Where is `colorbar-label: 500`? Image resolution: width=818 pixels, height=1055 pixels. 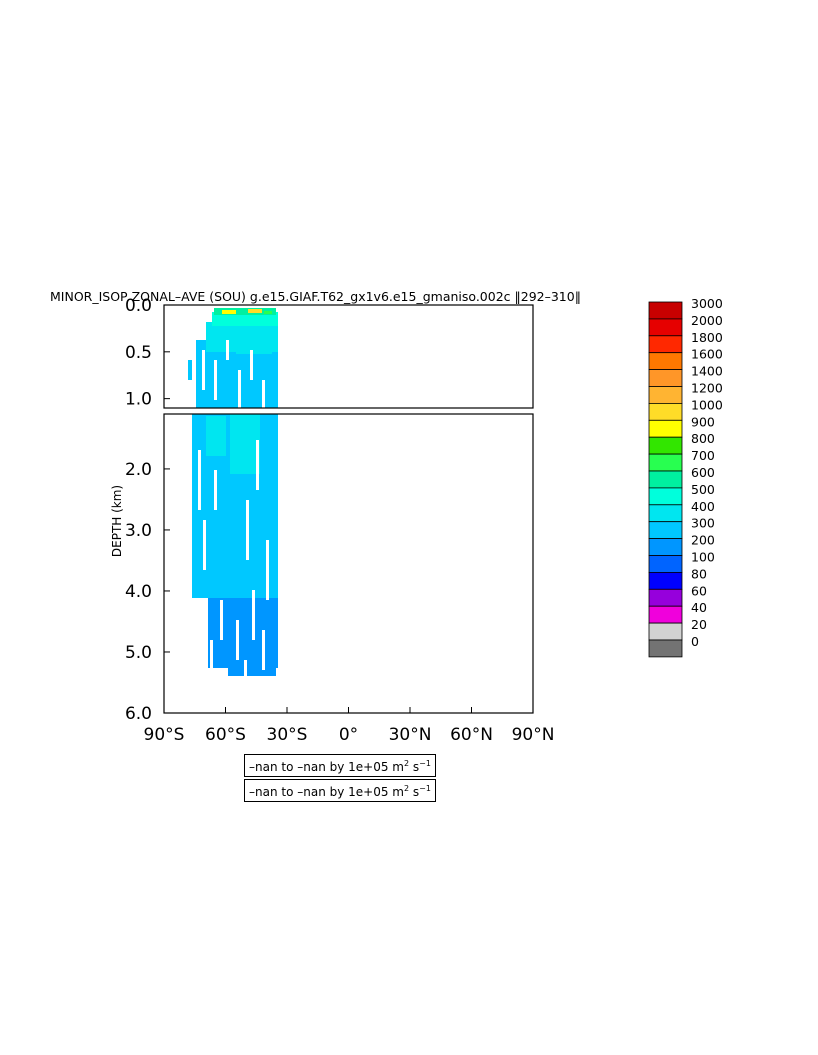 colorbar-label: 500 is located at coordinates (703, 489).